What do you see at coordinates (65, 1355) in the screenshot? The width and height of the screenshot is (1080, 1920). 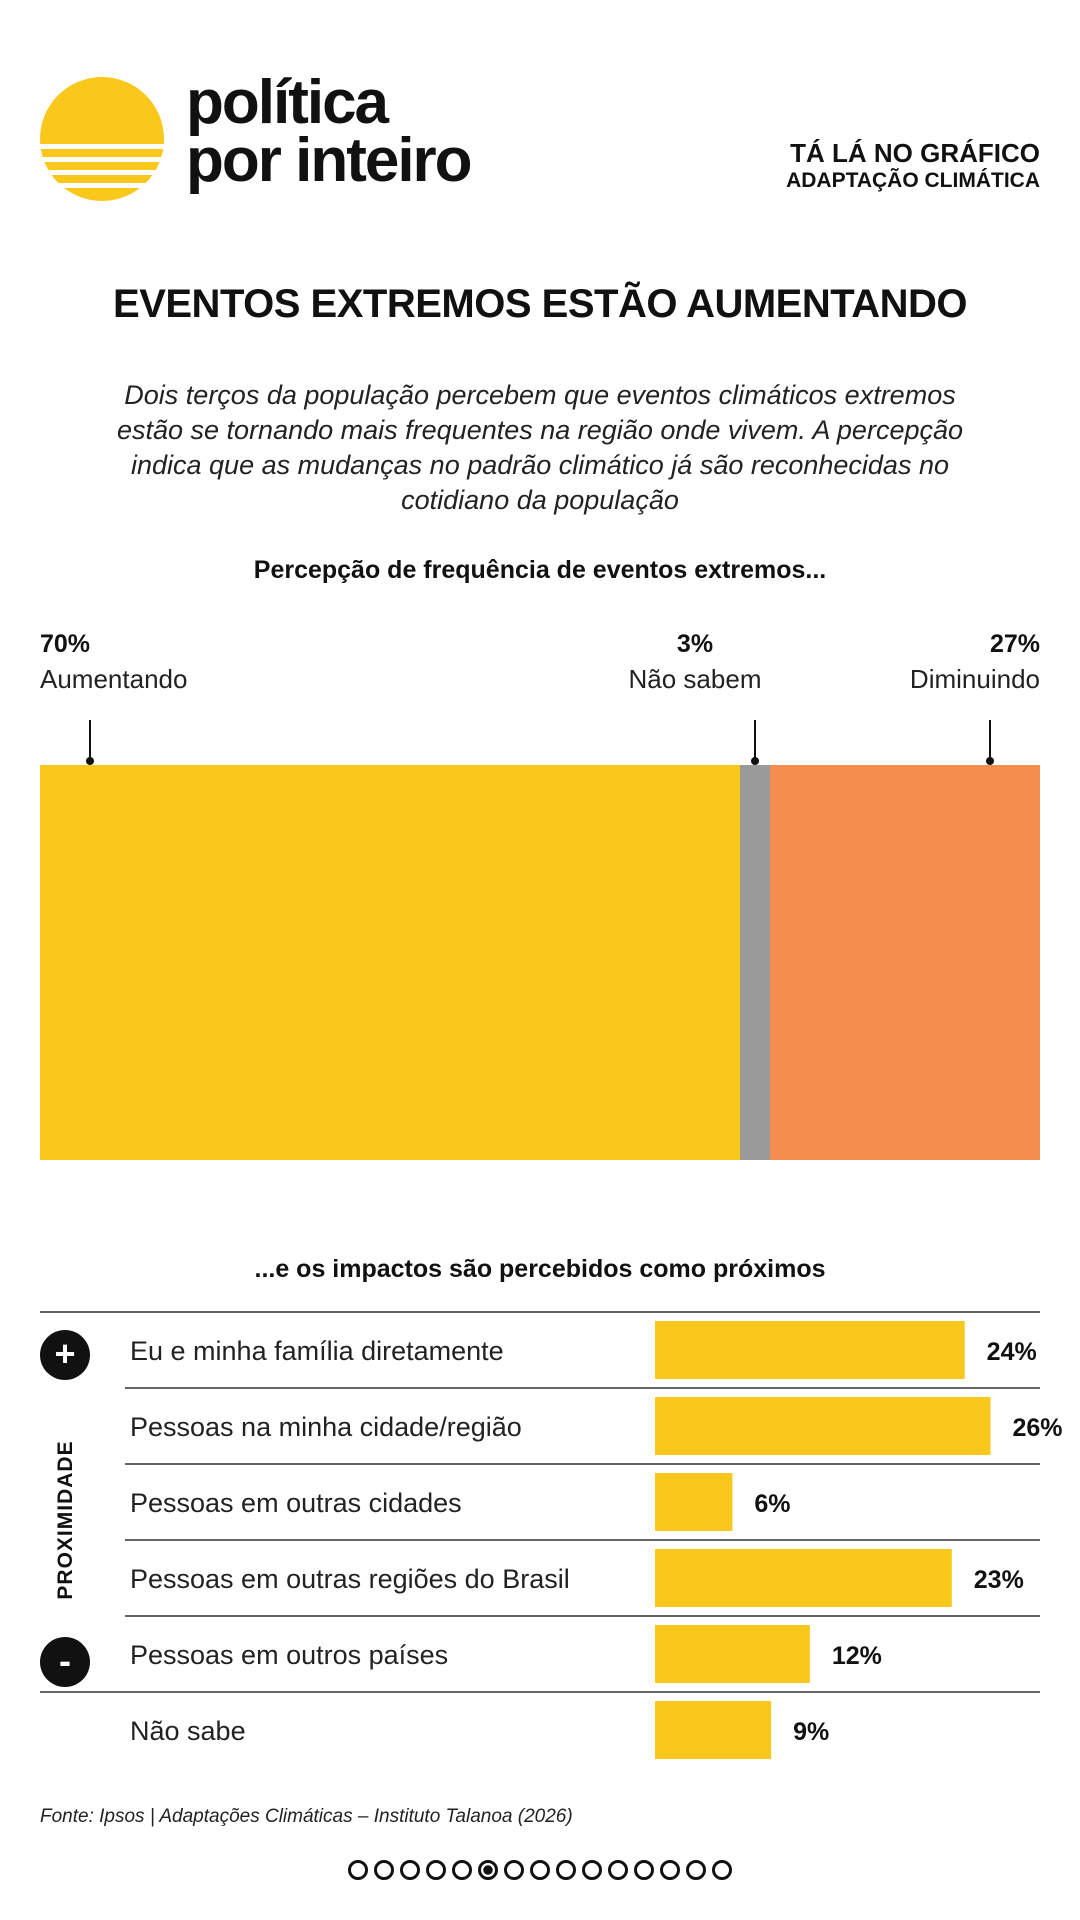 I see `plus-icon: +` at bounding box center [65, 1355].